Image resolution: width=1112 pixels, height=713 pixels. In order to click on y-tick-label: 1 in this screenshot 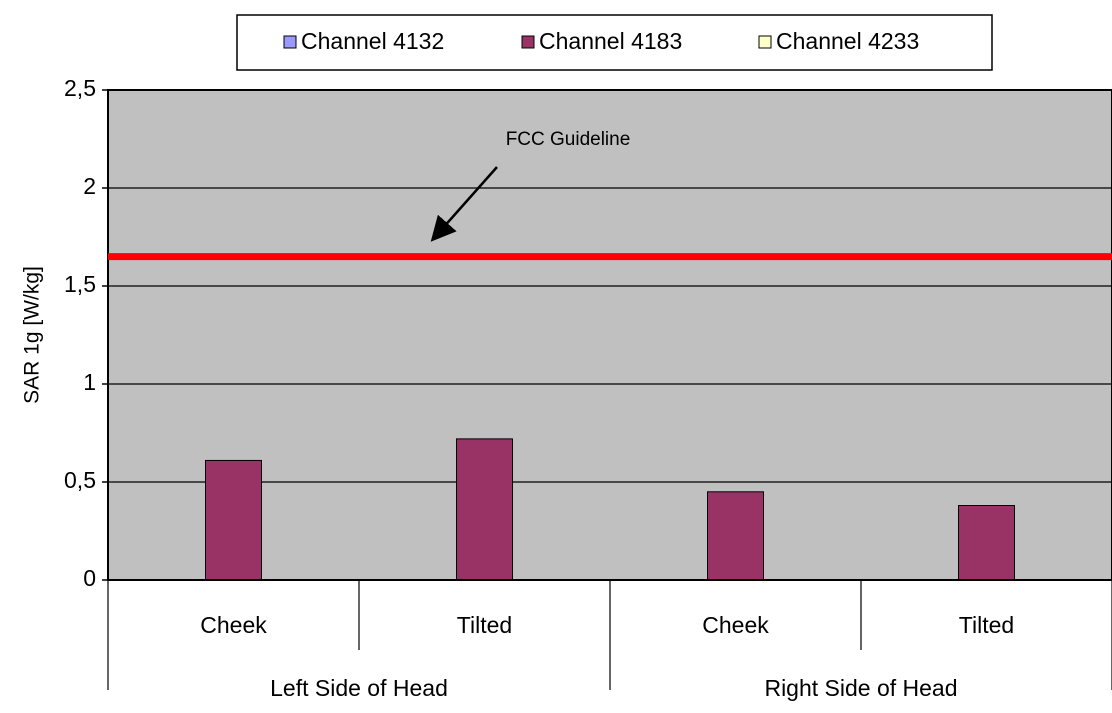, I will do `click(89, 382)`.